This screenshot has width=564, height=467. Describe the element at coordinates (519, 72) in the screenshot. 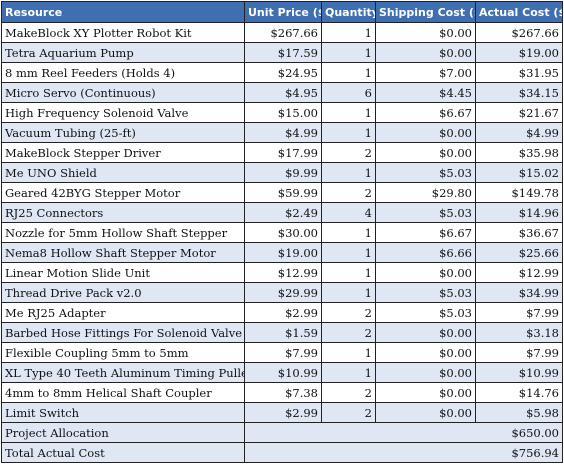

I see `cell-actual-cost: $31.95` at that location.